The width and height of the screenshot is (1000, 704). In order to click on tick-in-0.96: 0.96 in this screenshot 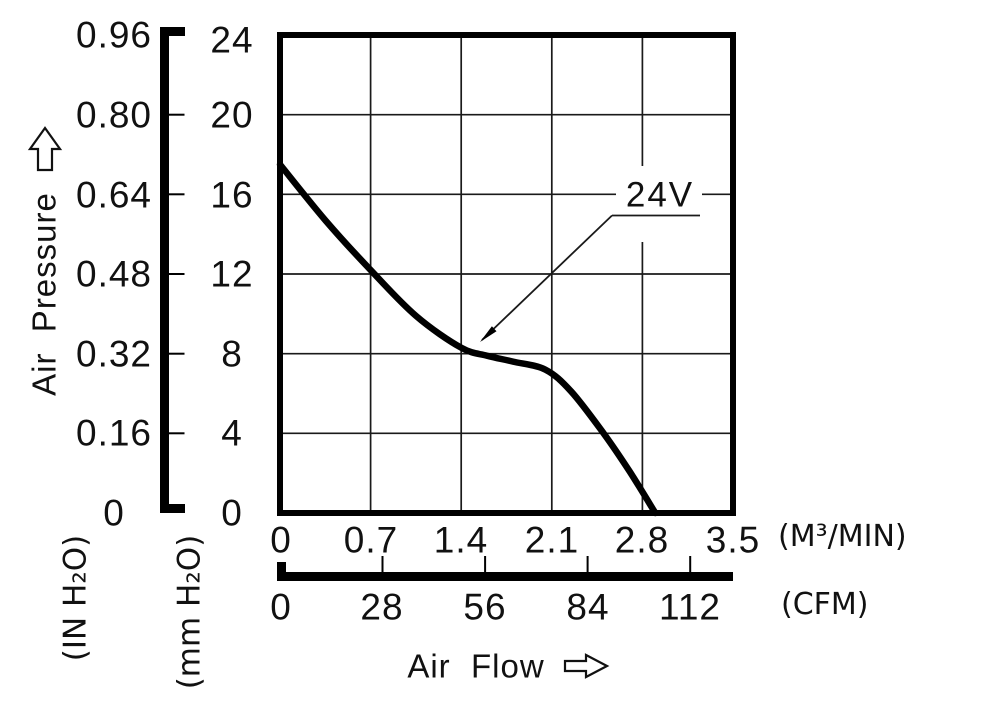, I will do `click(114, 35)`.